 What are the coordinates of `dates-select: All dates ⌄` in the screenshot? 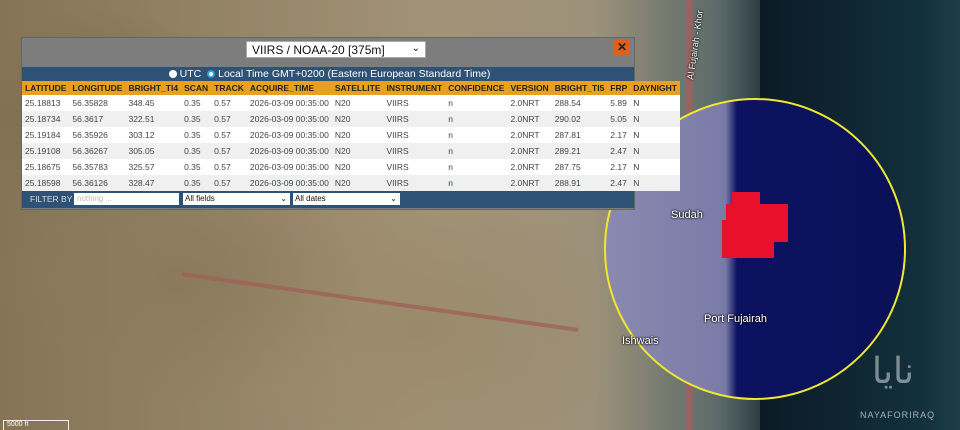 It's located at (346, 199).